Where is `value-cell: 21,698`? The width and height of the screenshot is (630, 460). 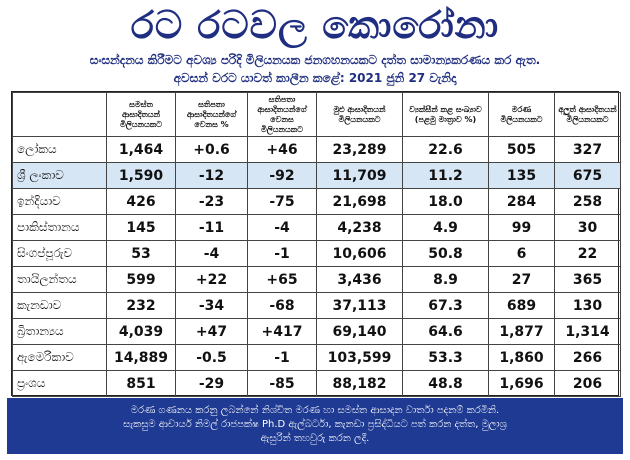
value-cell: 21,698 is located at coordinates (359, 201).